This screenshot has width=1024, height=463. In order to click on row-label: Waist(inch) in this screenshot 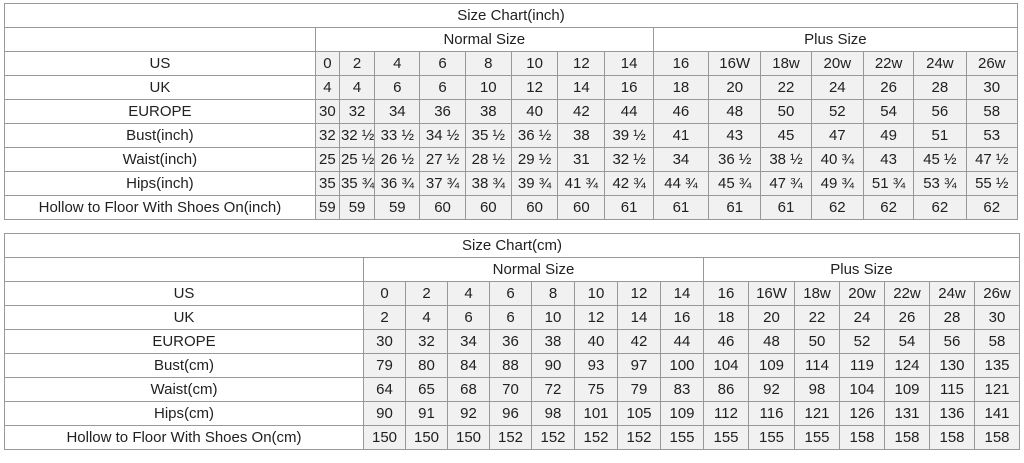, I will do `click(160, 159)`.